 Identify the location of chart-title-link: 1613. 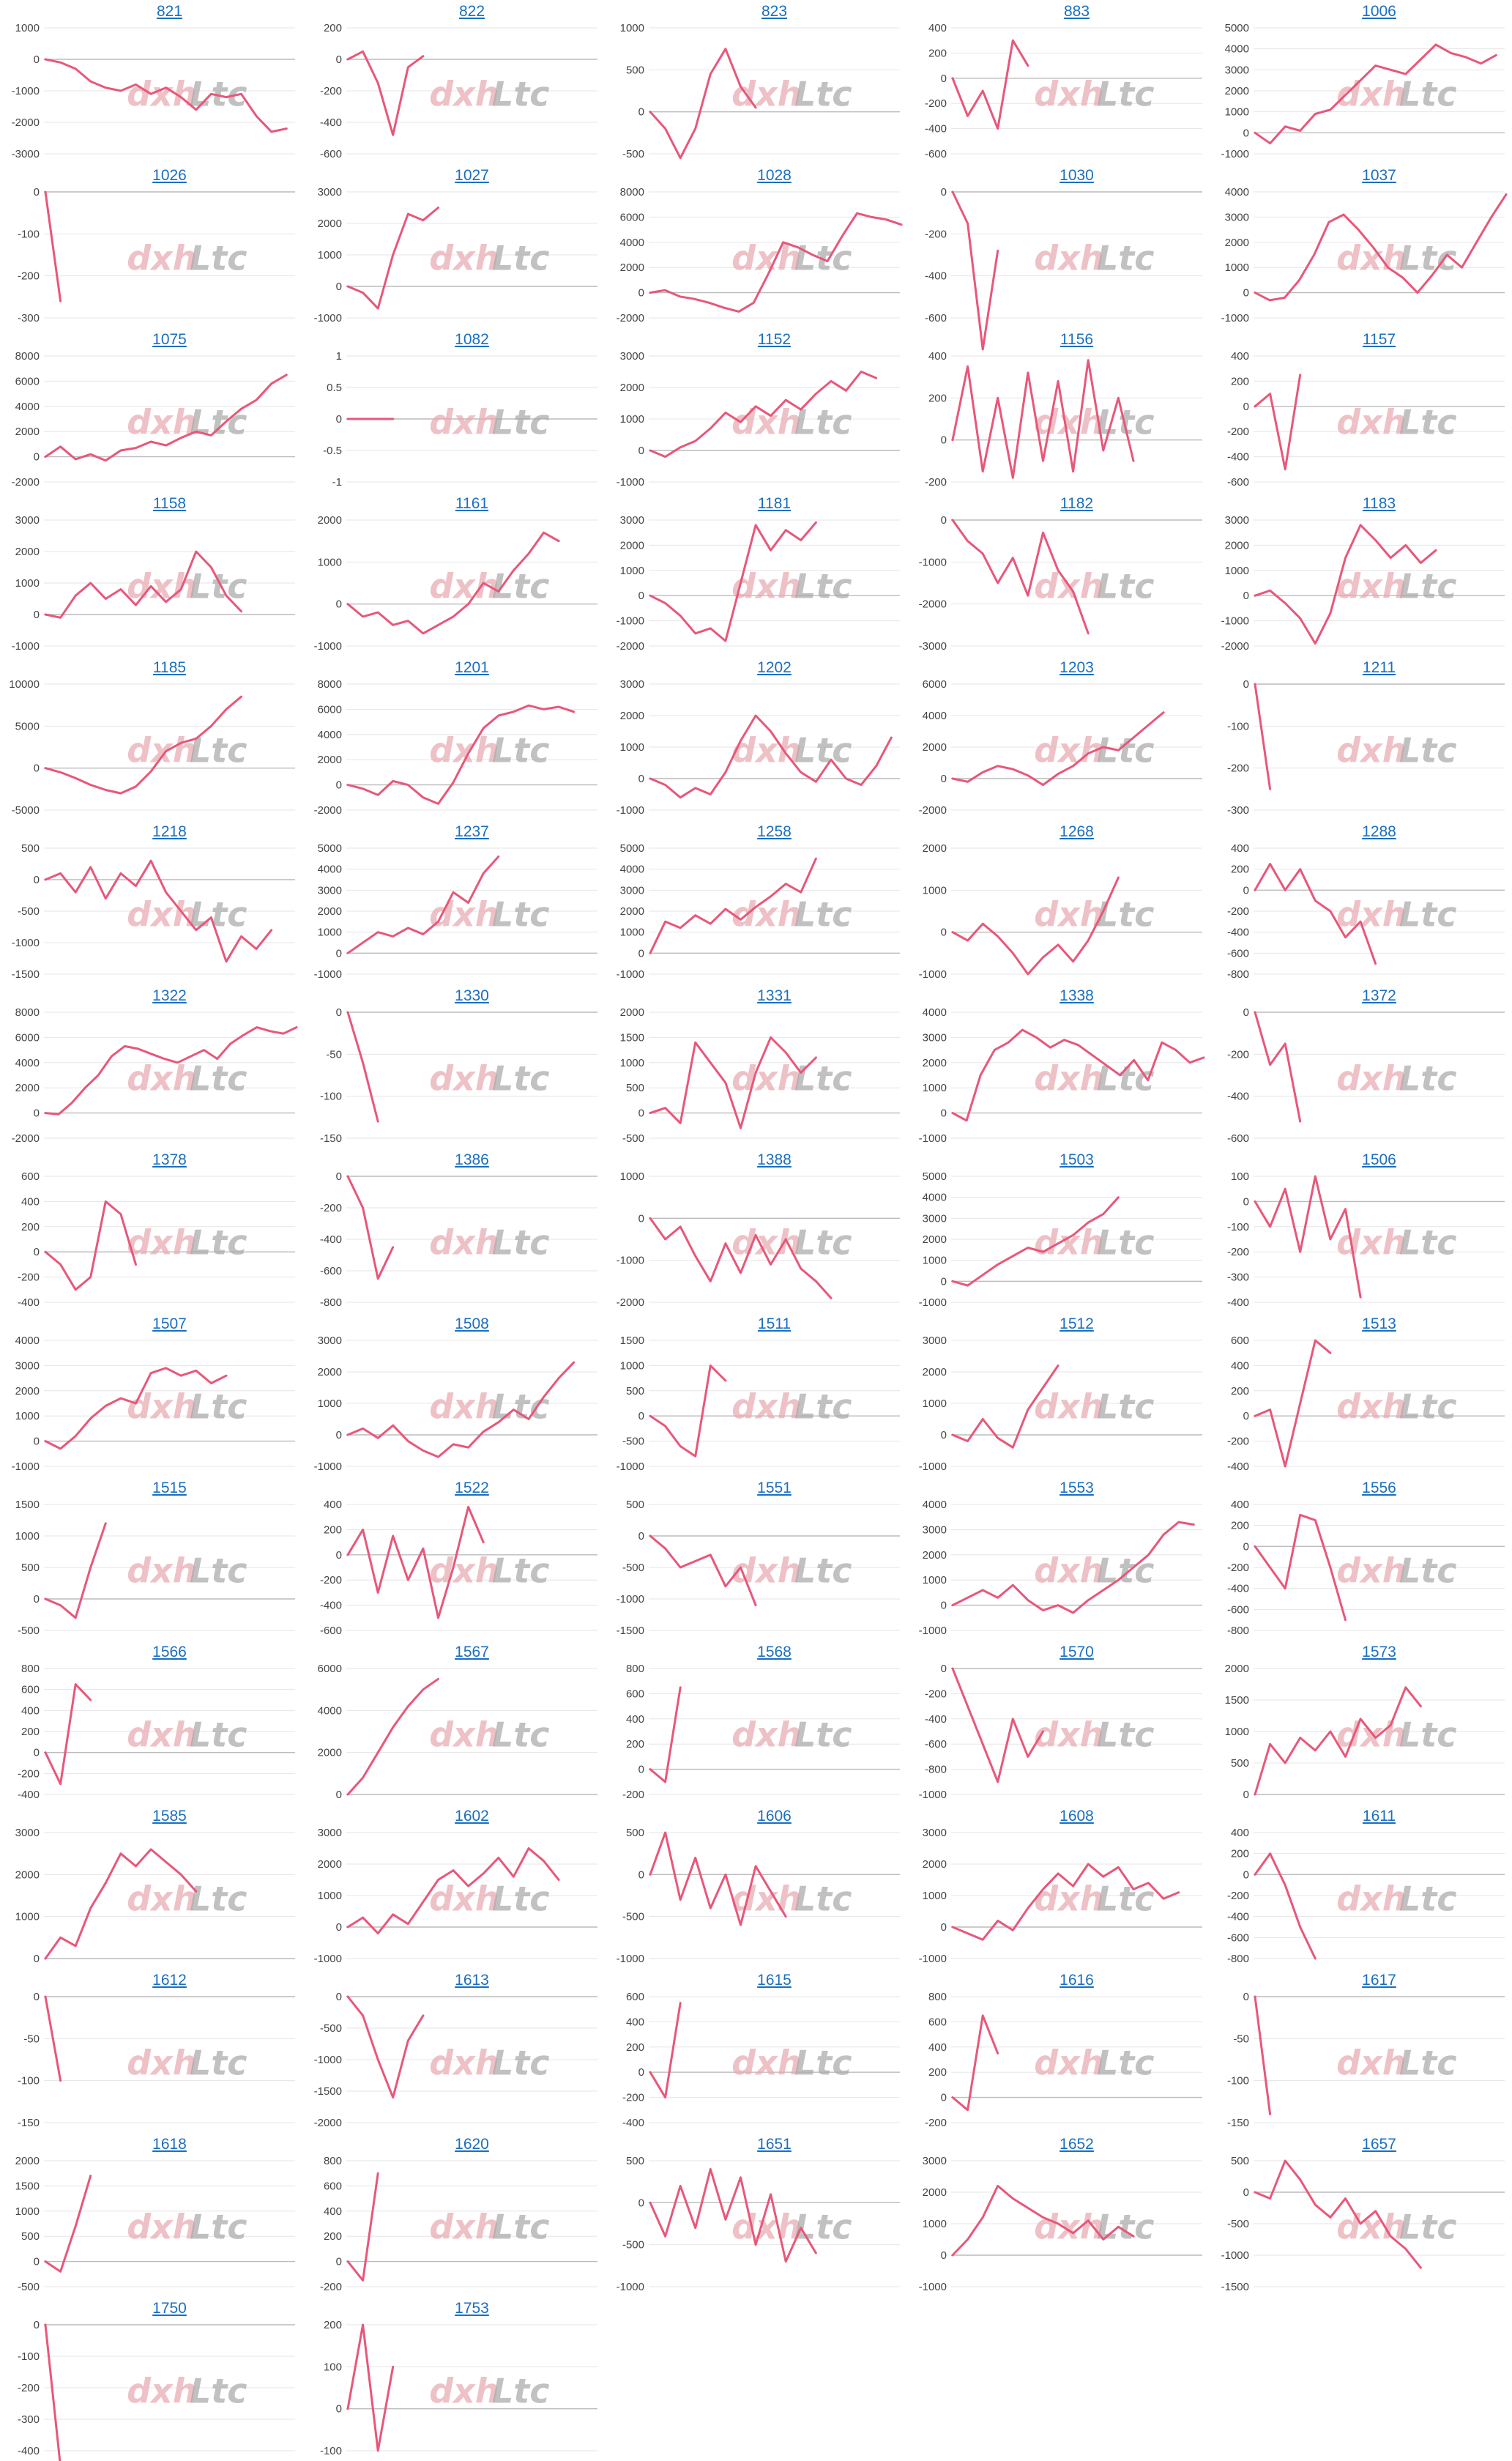
(472, 1980).